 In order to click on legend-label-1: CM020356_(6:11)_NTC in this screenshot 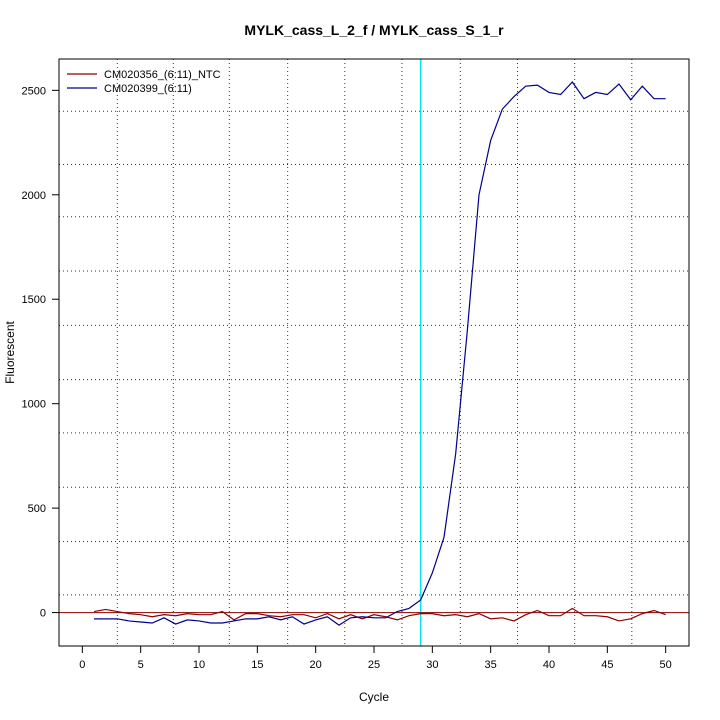, I will do `click(162, 75)`.